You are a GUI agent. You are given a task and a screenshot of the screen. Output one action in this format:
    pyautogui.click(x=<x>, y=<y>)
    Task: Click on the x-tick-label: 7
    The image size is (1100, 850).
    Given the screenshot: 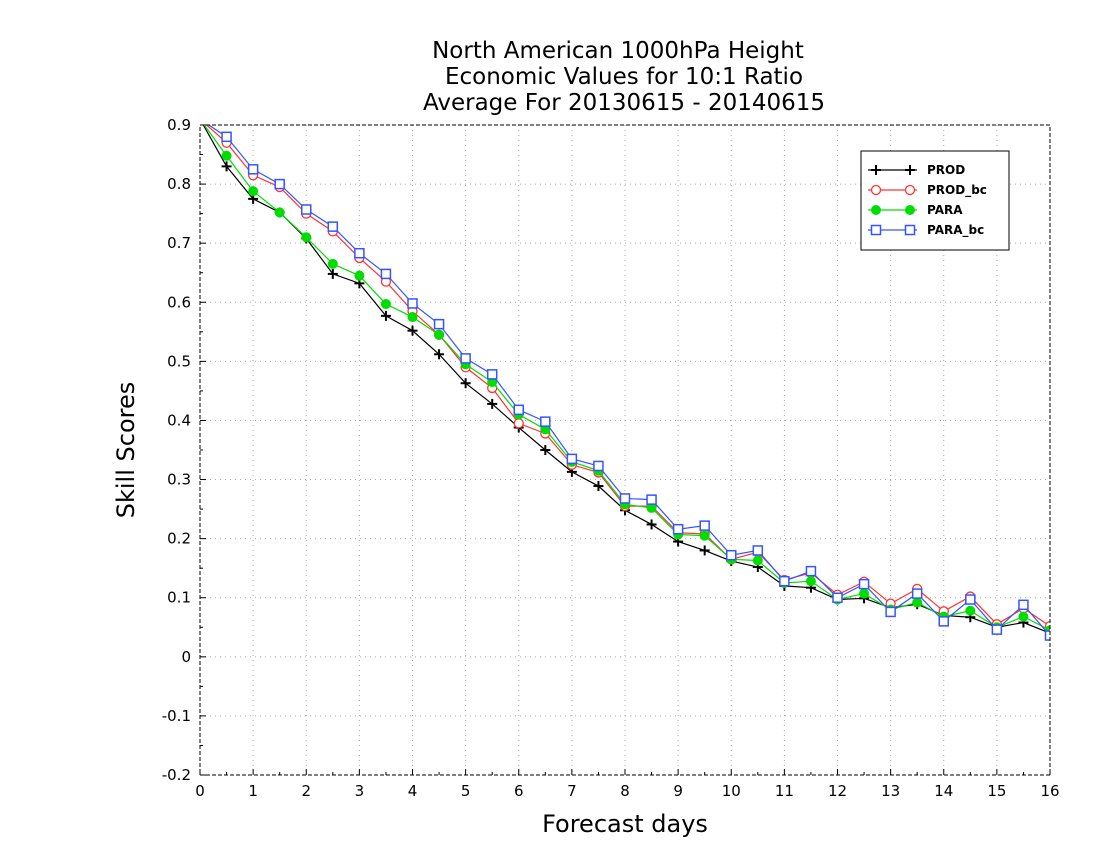 What is the action you would take?
    pyautogui.click(x=572, y=791)
    